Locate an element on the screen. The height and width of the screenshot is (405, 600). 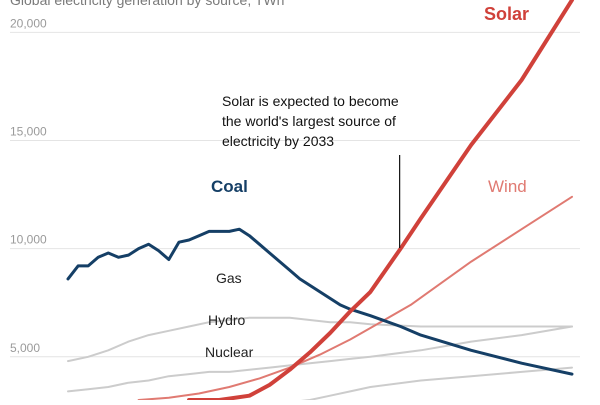
solar-series-label: Solar is located at coordinates (506, 14).